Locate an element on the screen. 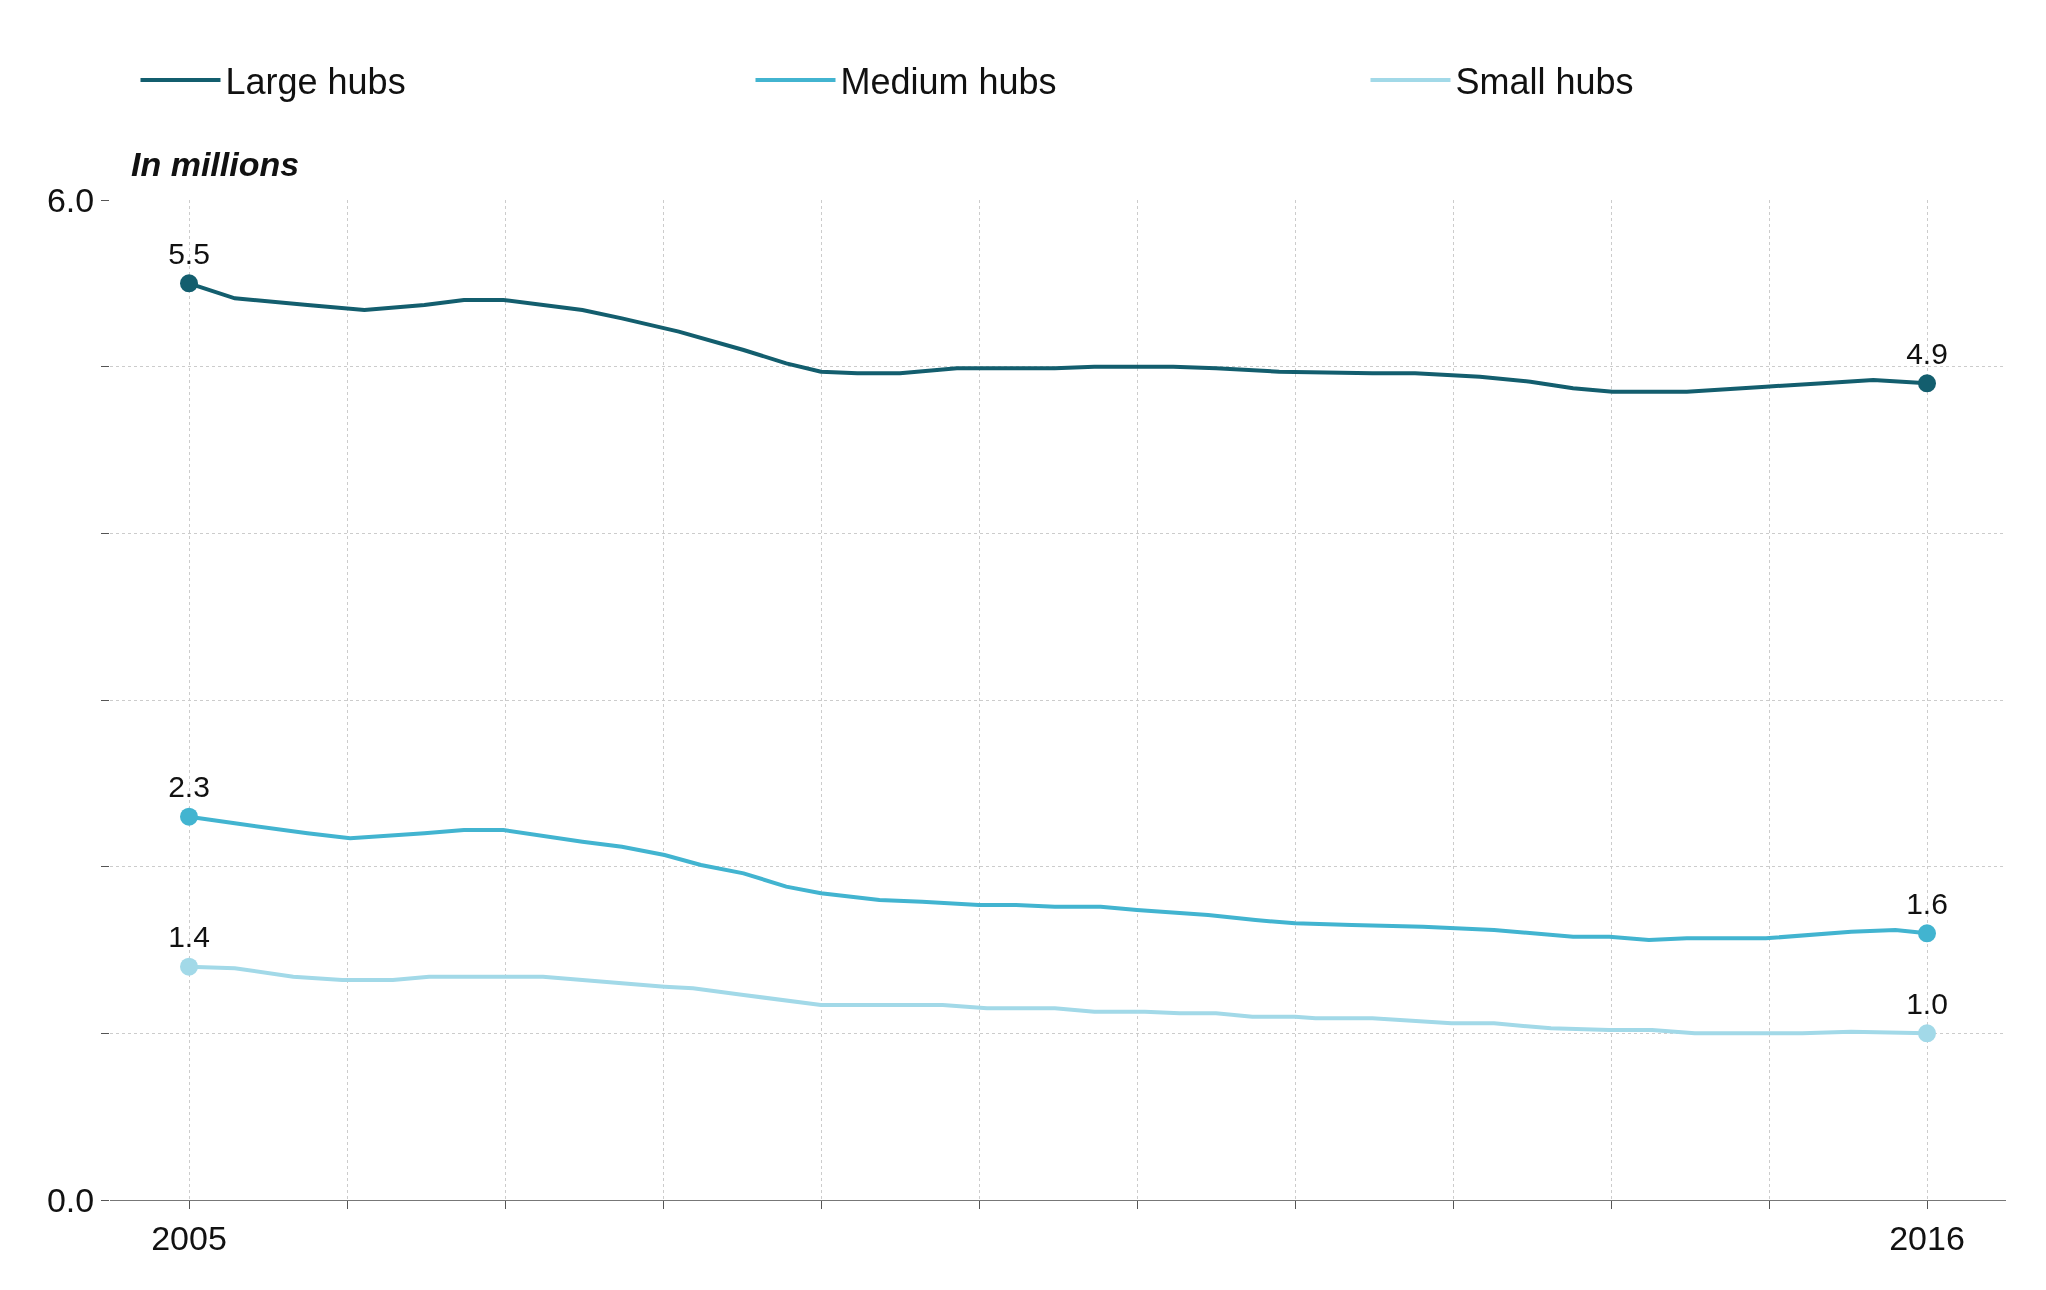  data-label: 1.4 is located at coordinates (189, 936).